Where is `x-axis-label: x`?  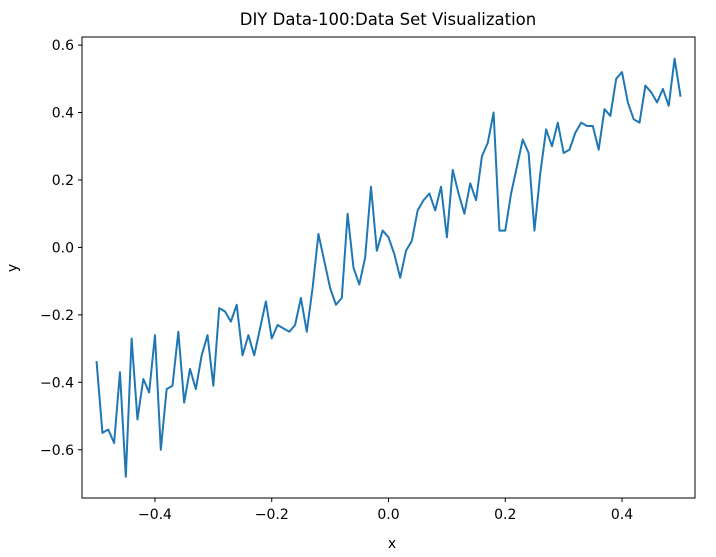 x-axis-label: x is located at coordinates (392, 544).